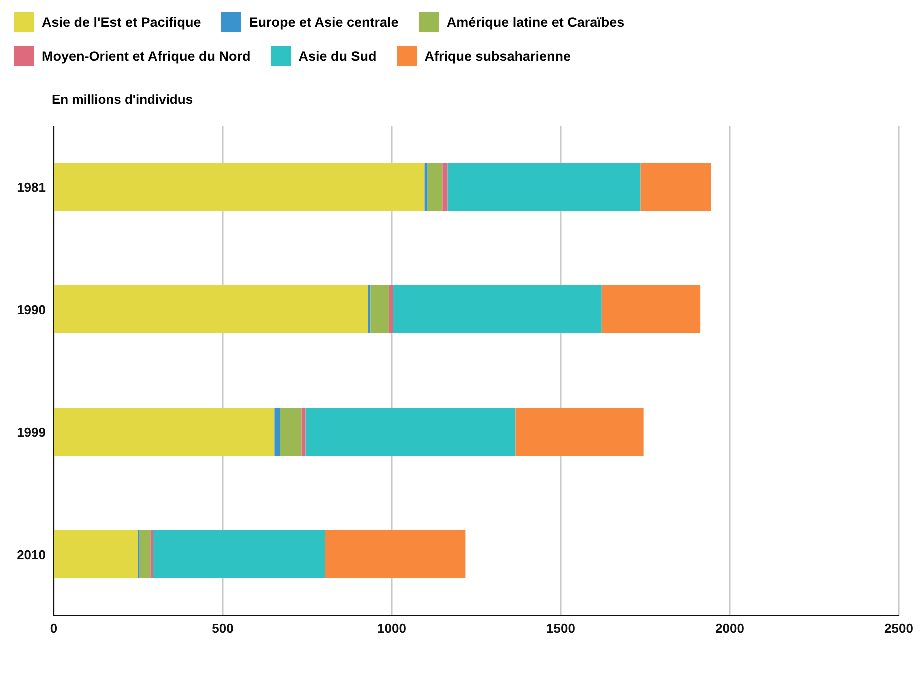  Describe the element at coordinates (392, 628) in the screenshot. I see `x-tick-label: 1000` at that location.